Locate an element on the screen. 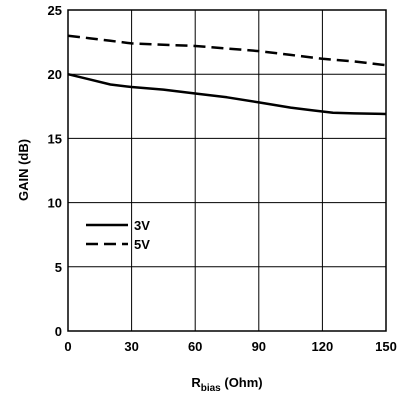 This screenshot has height=394, width=410. x-axis-label-main: R is located at coordinates (196, 382).